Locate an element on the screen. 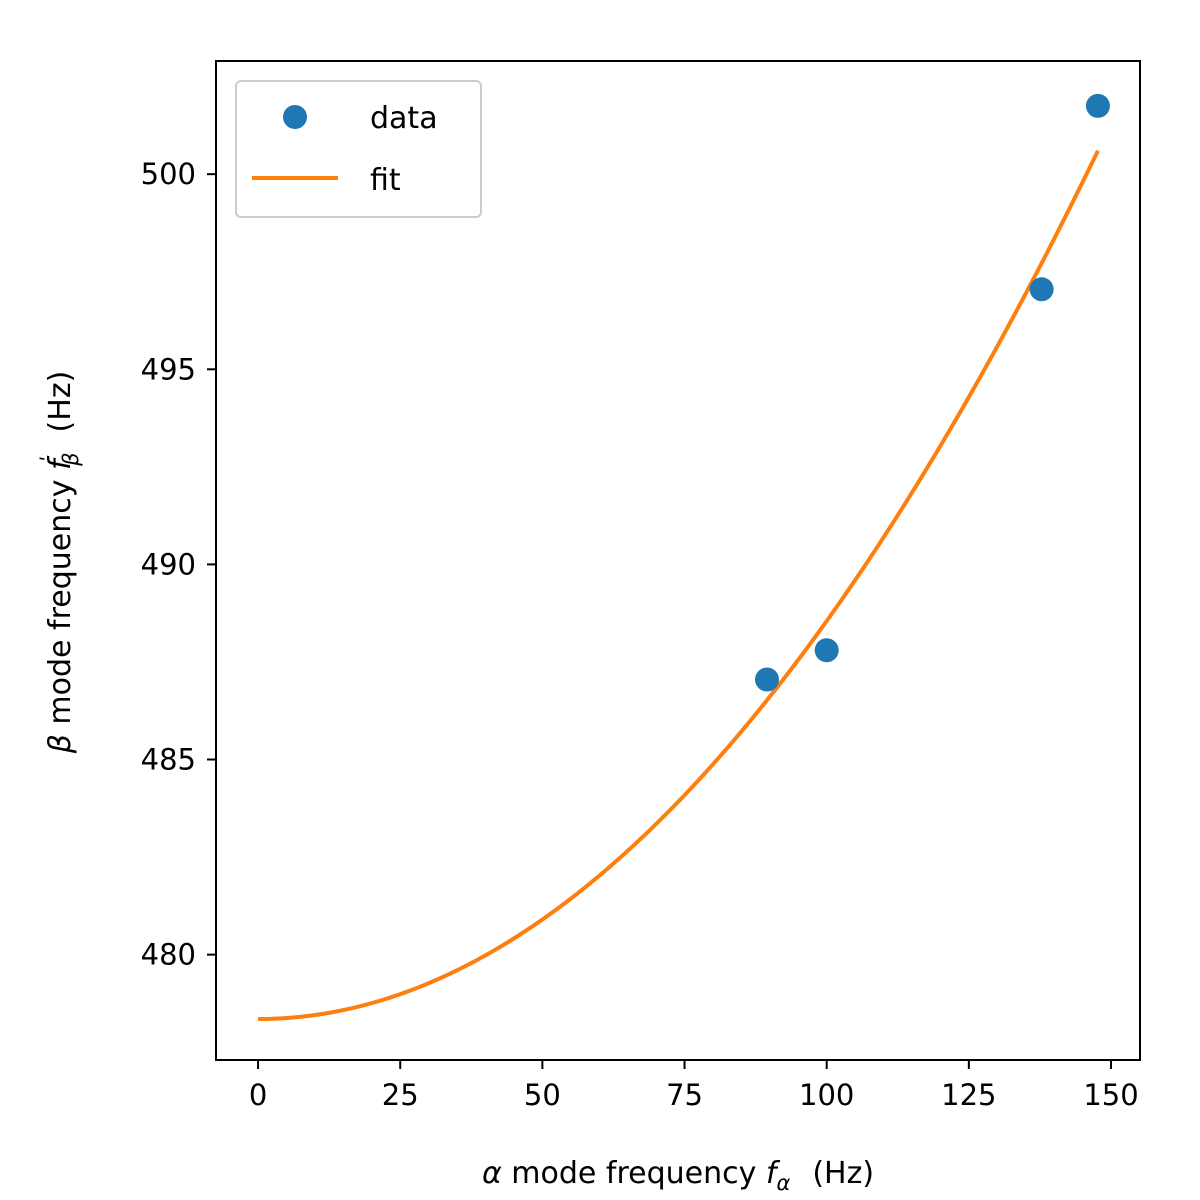 The width and height of the screenshot is (1200, 1200). y-tick-label: 485 is located at coordinates (168, 760).